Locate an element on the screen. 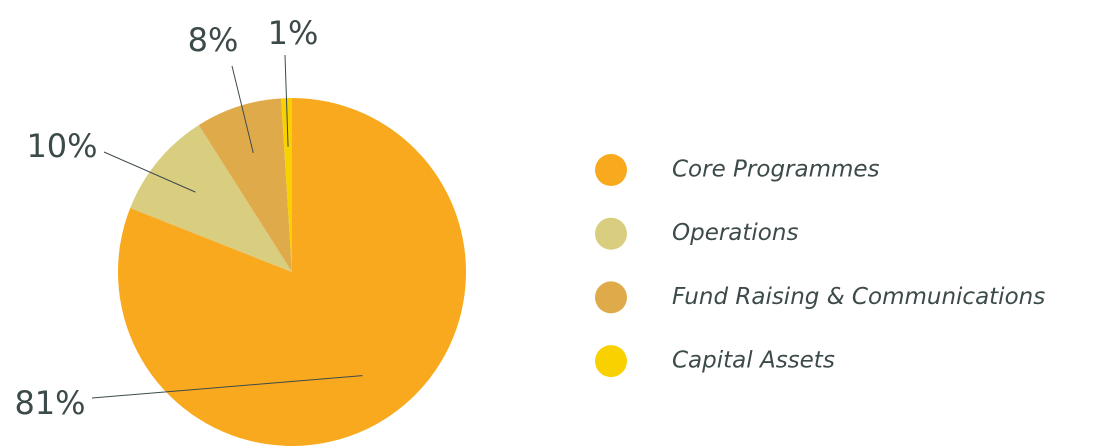 The width and height of the screenshot is (1115, 446). slice-label: 10% is located at coordinates (61, 146).